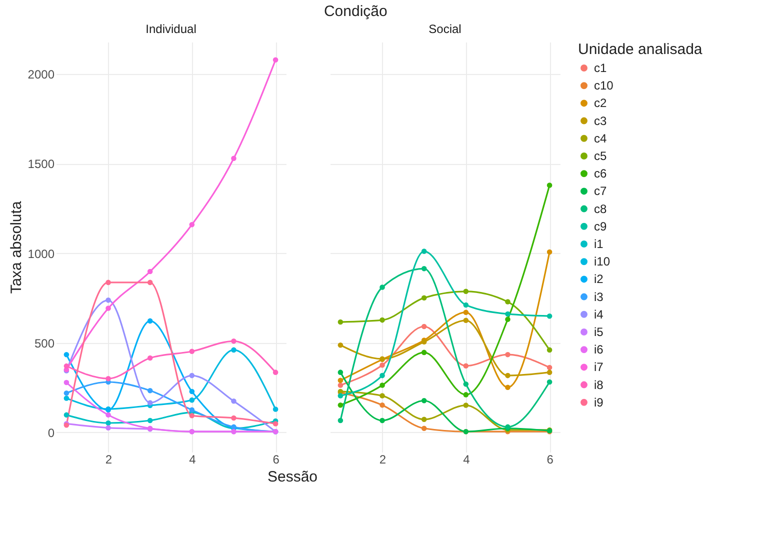 The height and width of the screenshot is (539, 767). I want to click on legend-label: i9, so click(599, 402).